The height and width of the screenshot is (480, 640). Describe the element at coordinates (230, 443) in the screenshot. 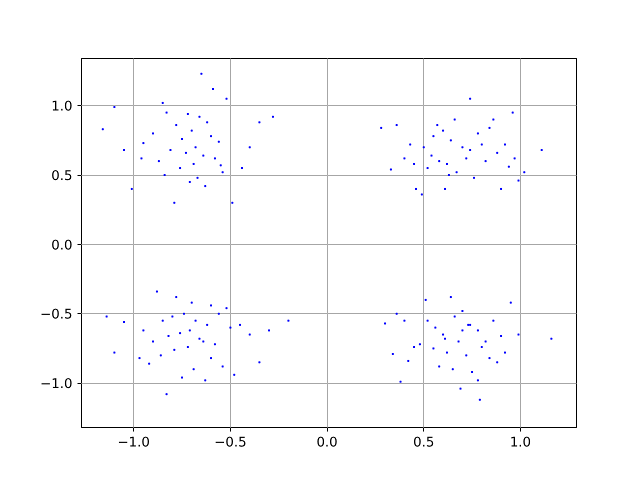

I see `x-tick-label: −0.5` at that location.